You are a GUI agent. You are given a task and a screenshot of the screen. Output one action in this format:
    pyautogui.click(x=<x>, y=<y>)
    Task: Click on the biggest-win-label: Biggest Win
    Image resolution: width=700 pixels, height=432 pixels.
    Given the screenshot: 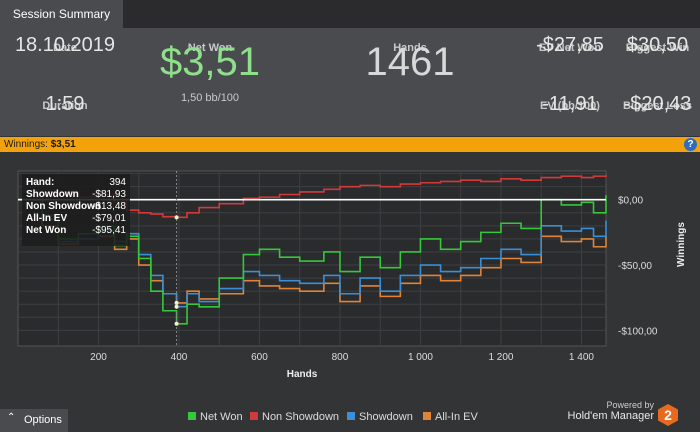 What is the action you would take?
    pyautogui.click(x=657, y=48)
    